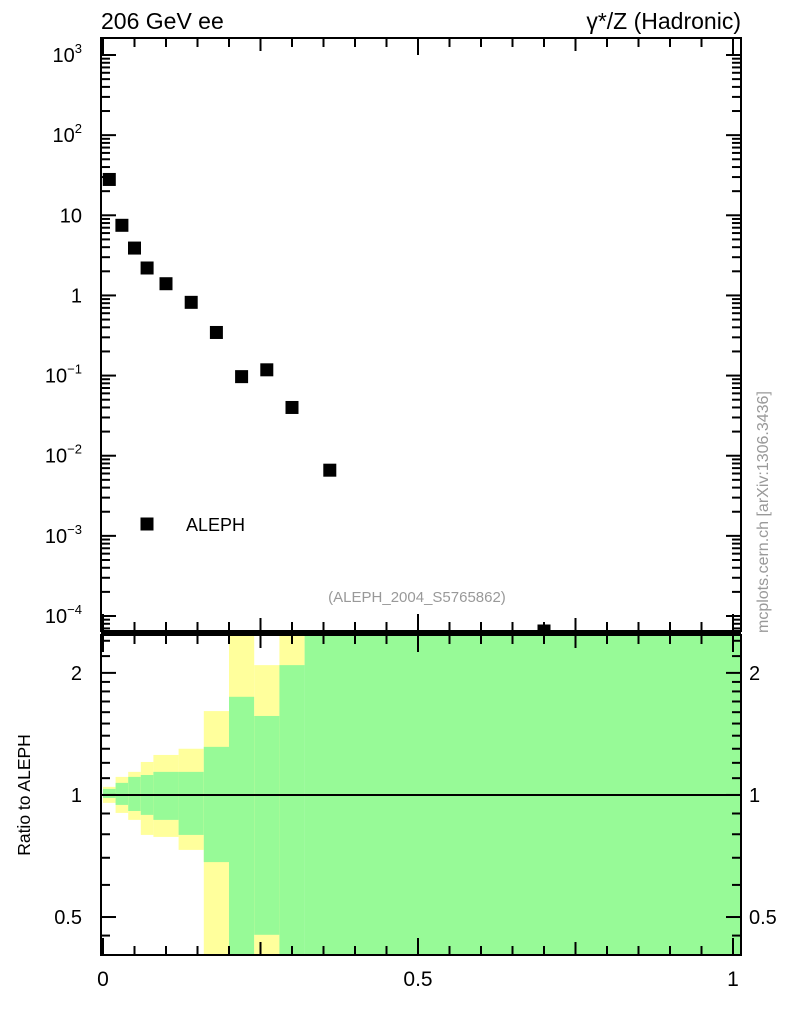 This screenshot has width=786, height=1024. Describe the element at coordinates (754, 674) in the screenshot. I see `ratio-y-tick-label-right: 2` at that location.